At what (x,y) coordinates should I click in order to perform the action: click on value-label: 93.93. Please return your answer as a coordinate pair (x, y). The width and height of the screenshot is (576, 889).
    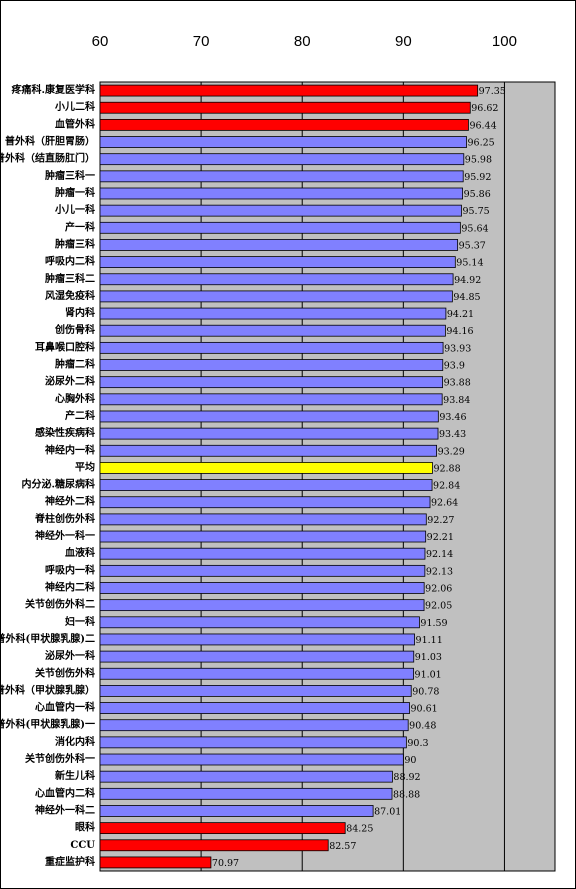
    Looking at the image, I should click on (457, 348).